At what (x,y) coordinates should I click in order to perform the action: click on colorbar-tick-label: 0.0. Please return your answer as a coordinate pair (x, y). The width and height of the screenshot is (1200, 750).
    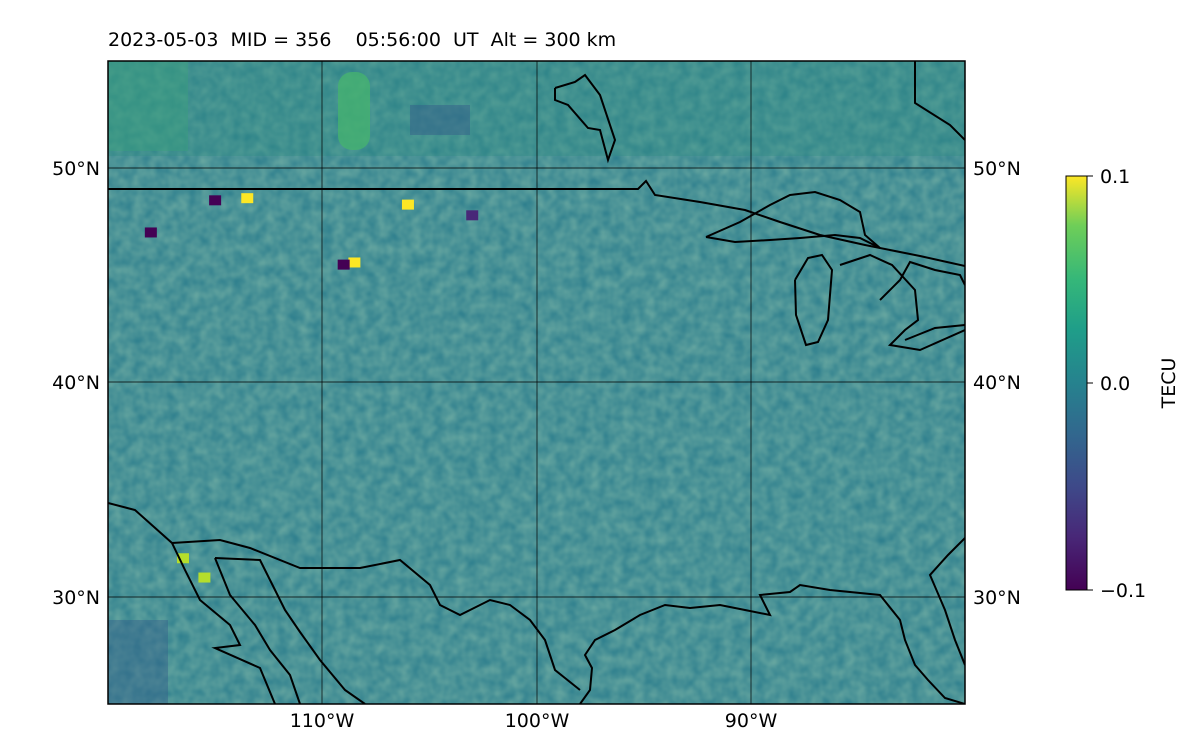
    Looking at the image, I should click on (1115, 384).